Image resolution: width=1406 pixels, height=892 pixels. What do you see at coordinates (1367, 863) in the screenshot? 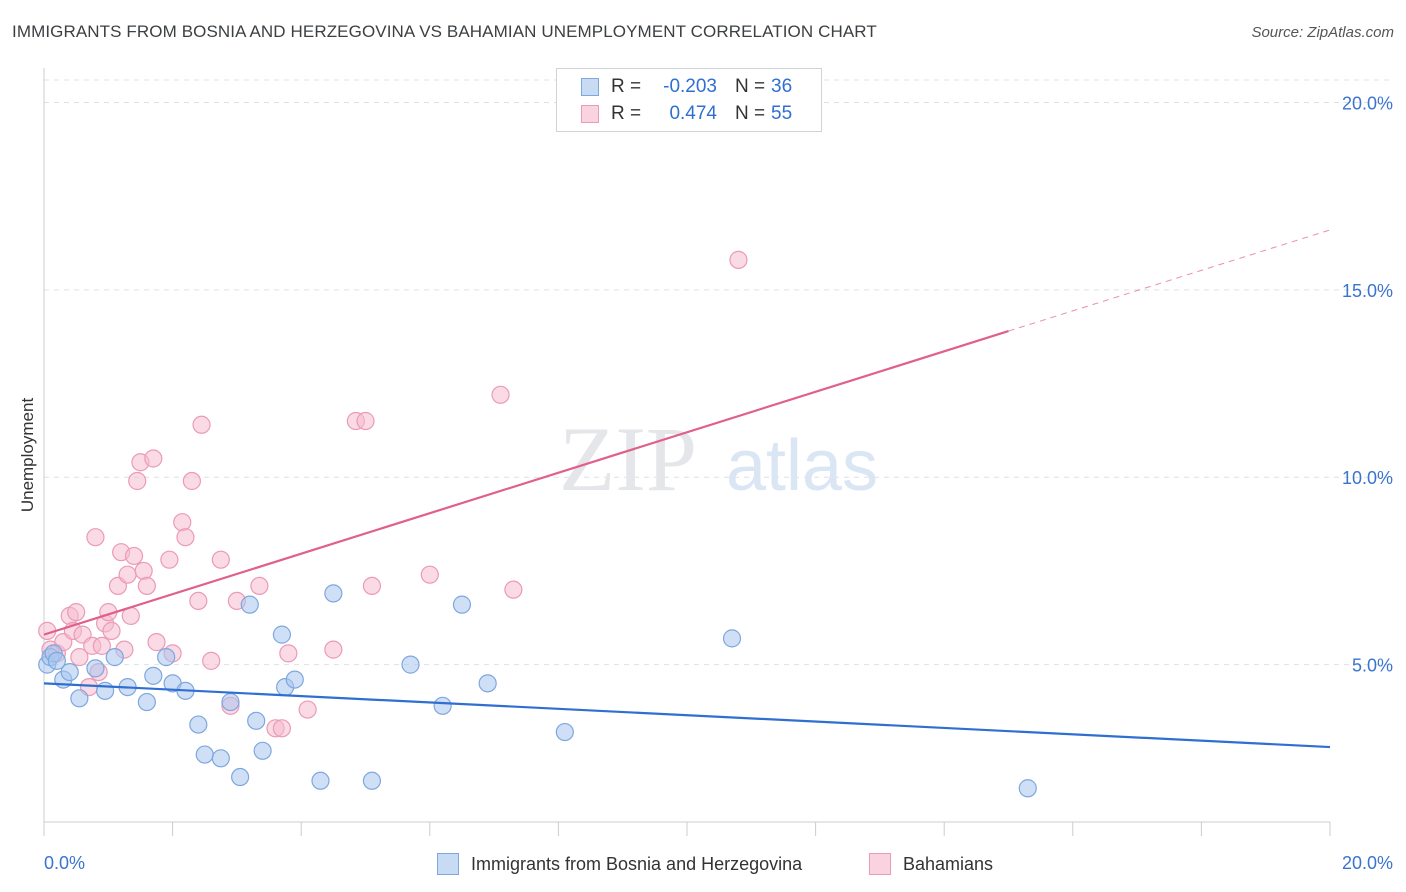
I see `x-tick-label-max: 20.0%` at bounding box center [1367, 863].